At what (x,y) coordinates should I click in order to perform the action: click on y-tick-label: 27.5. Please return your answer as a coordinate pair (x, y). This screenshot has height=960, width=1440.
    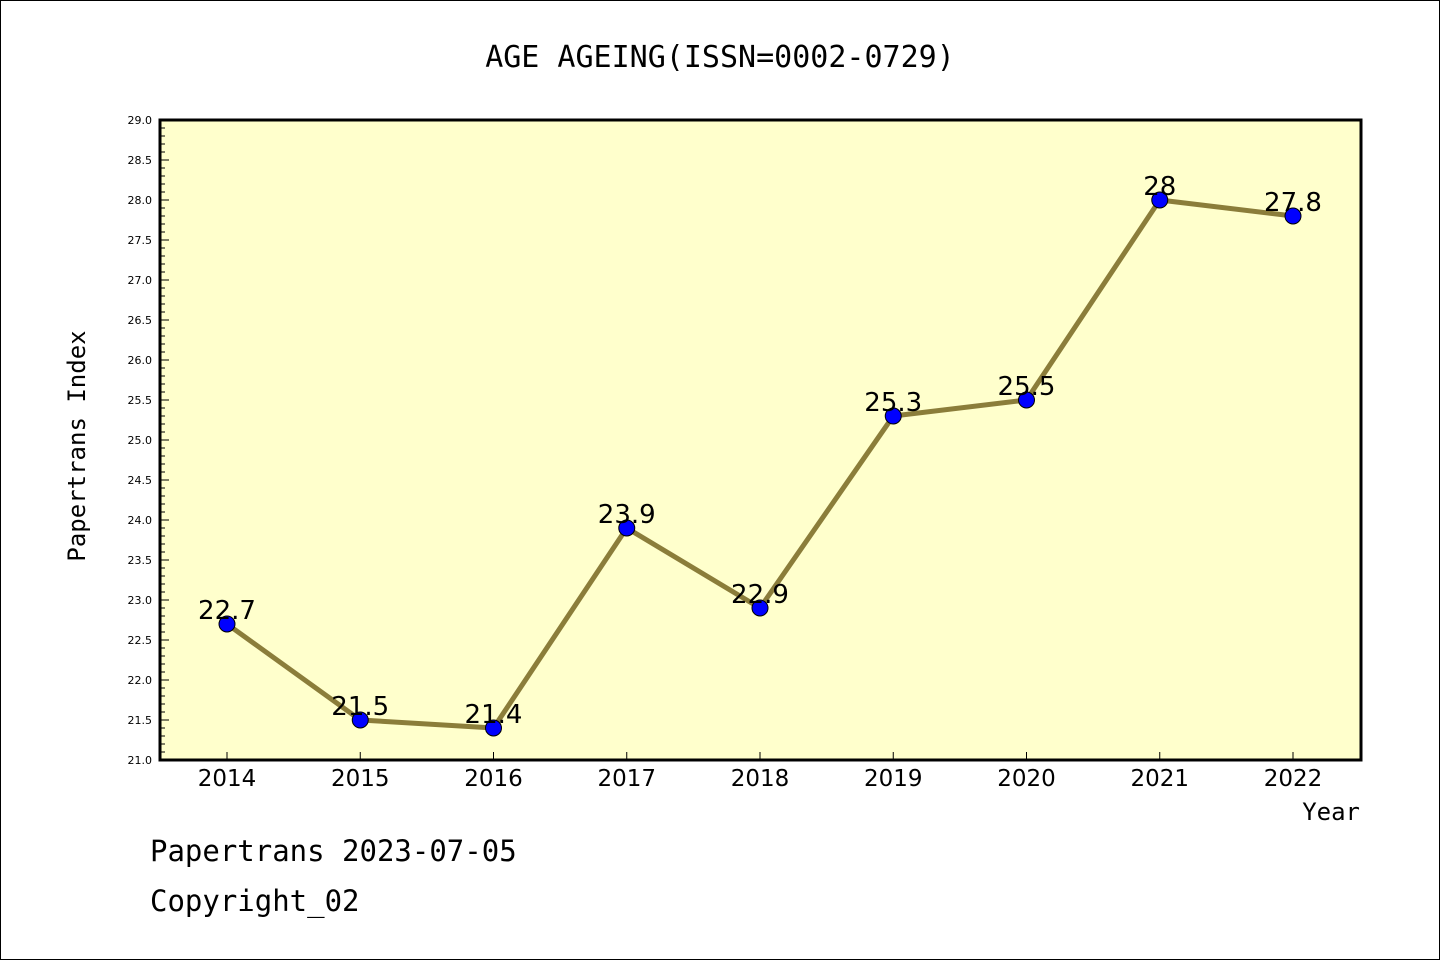
    Looking at the image, I should click on (140, 240).